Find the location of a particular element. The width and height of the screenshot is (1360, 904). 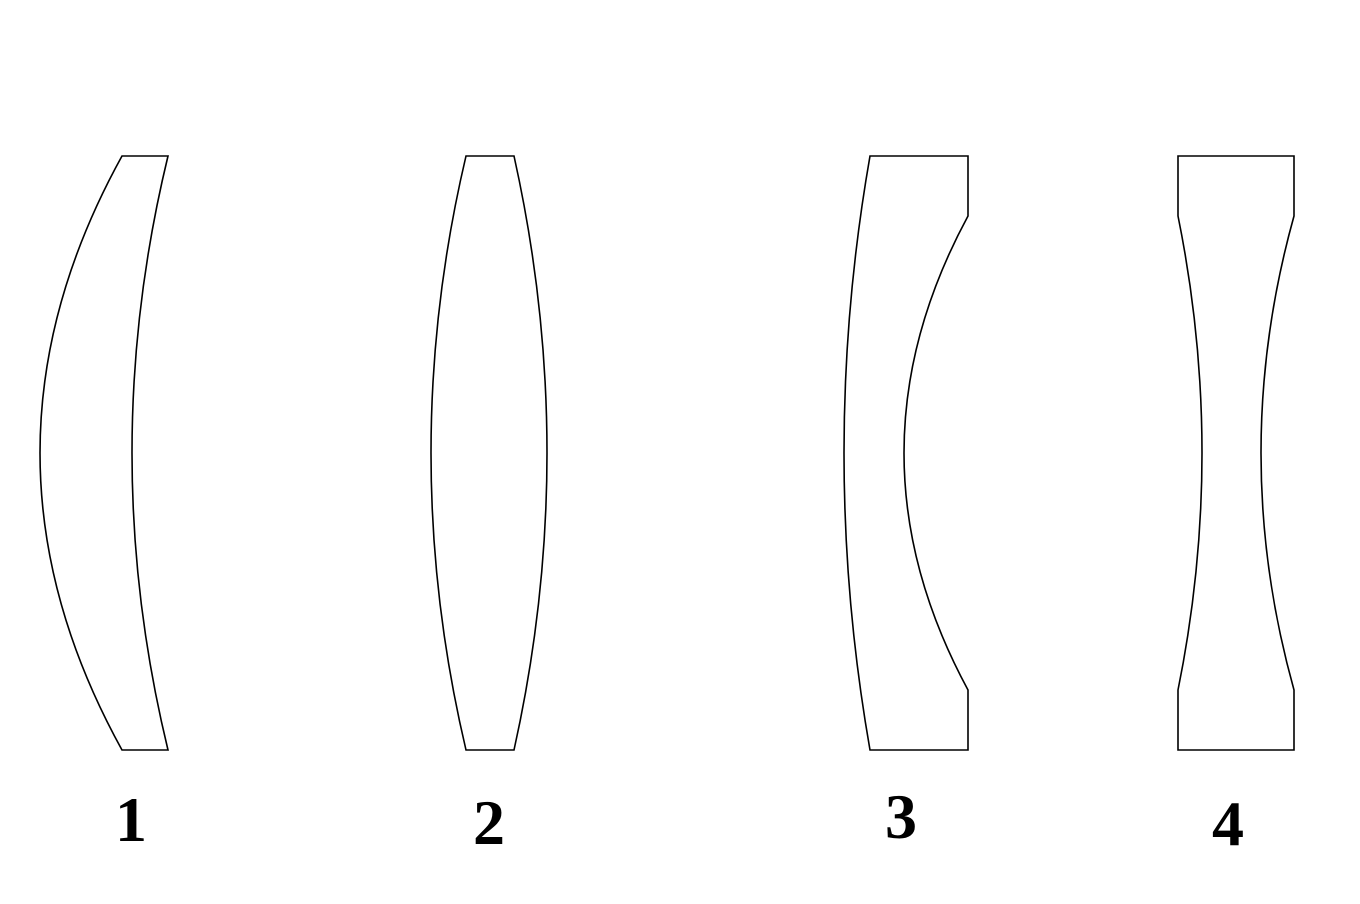

lens-4-outline is located at coordinates (1236, 453).